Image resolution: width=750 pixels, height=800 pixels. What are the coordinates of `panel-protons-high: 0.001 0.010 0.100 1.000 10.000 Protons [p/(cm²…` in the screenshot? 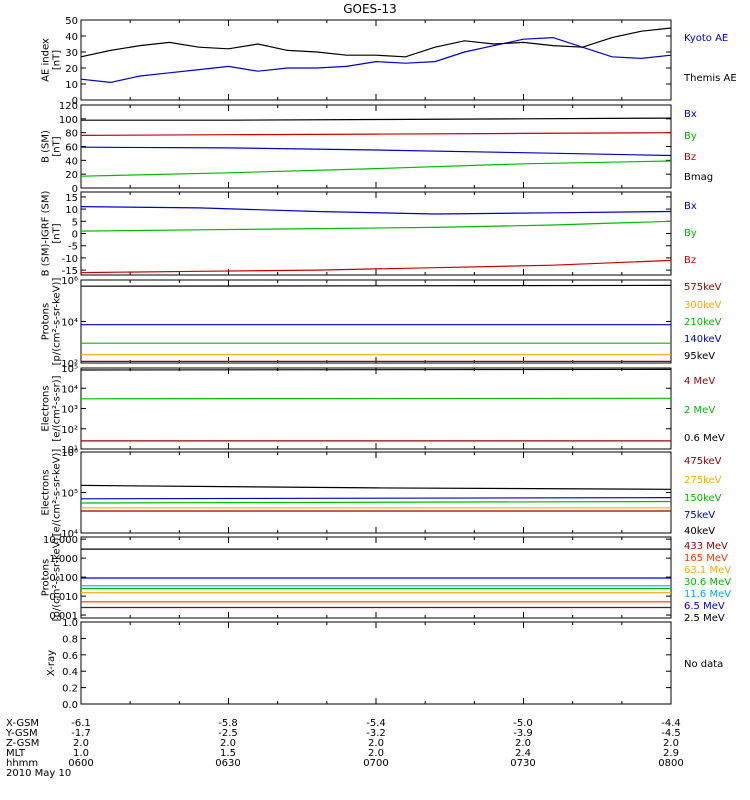 It's located at (386, 579).